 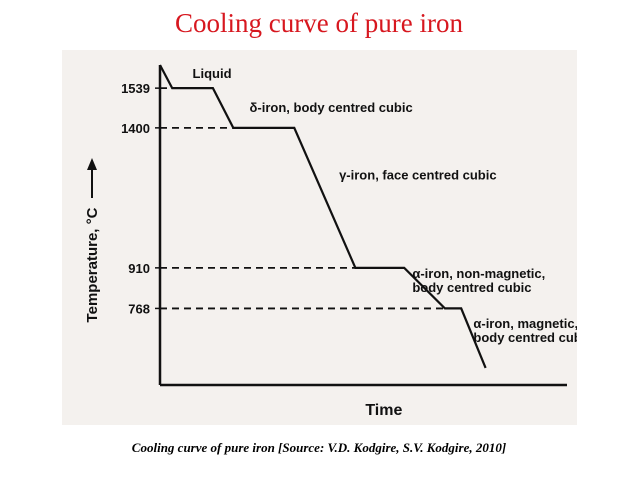 I want to click on phase-label: Liquid, so click(x=212, y=73).